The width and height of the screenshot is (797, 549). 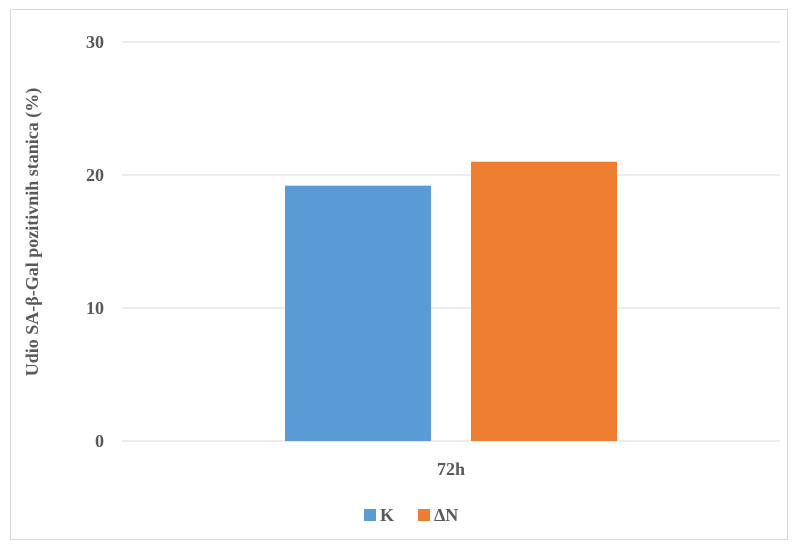 I want to click on legend-label: ΔN, so click(x=446, y=515).